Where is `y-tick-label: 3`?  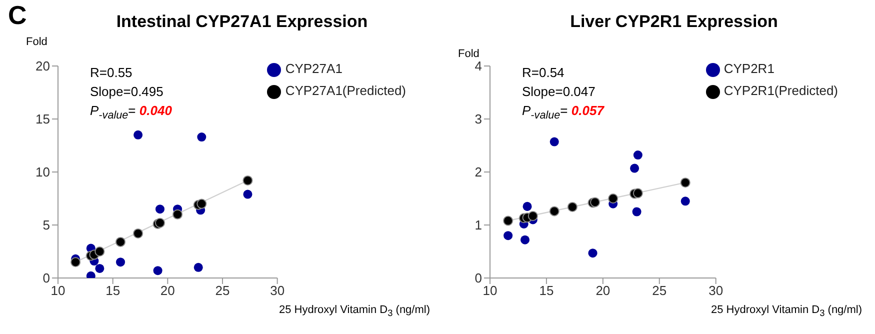
y-tick-label: 3 is located at coordinates (478, 119).